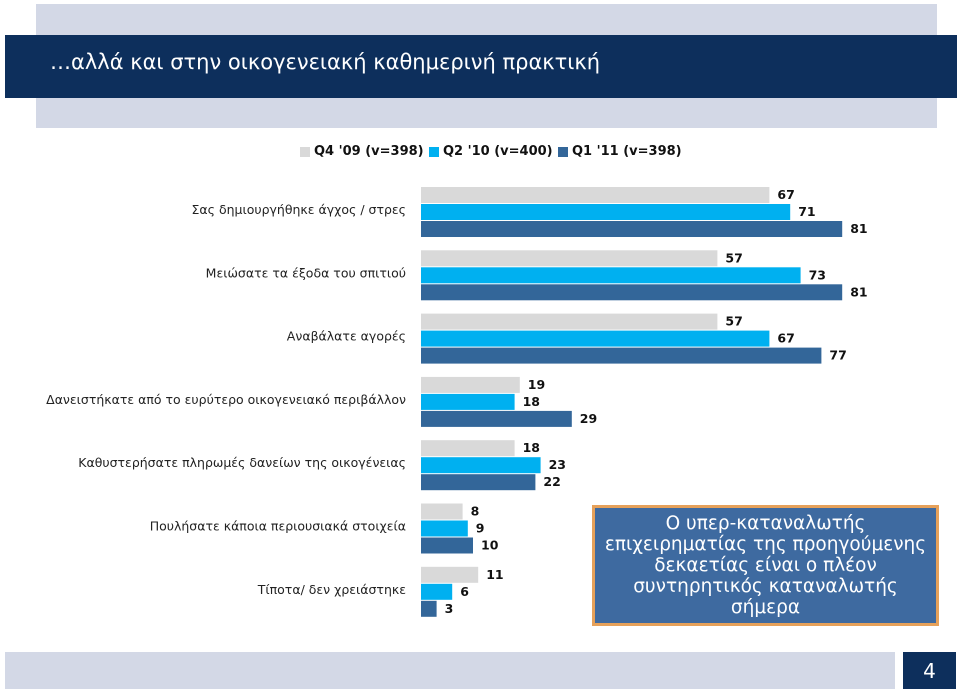 Image resolution: width=960 pixels, height=691 pixels. I want to click on category-label: Μειώσατε τα έξοδα του σπιτιού, so click(306, 272).